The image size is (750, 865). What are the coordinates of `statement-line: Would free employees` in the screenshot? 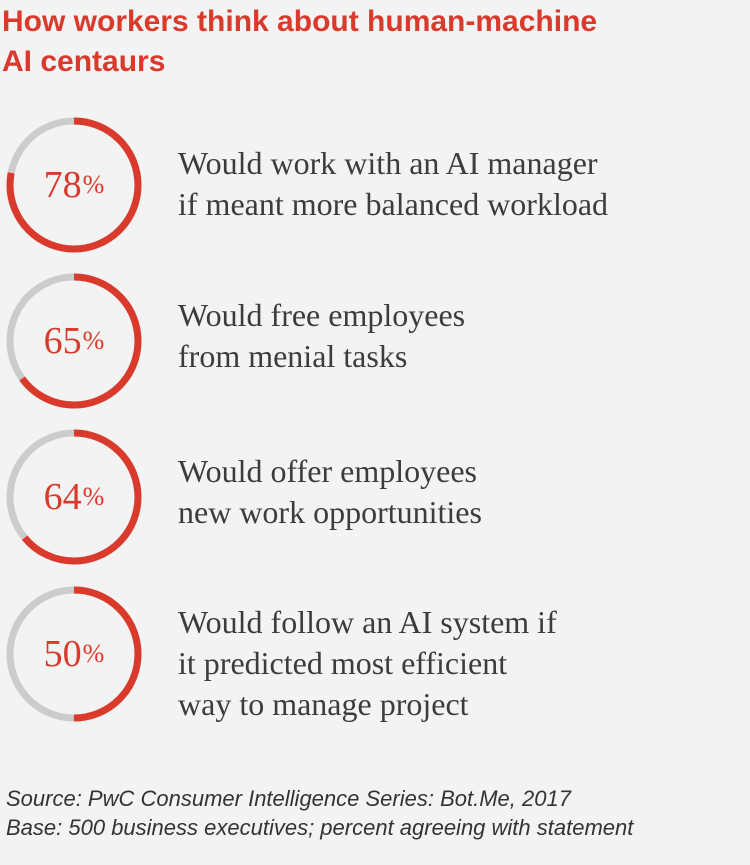 It's located at (322, 315).